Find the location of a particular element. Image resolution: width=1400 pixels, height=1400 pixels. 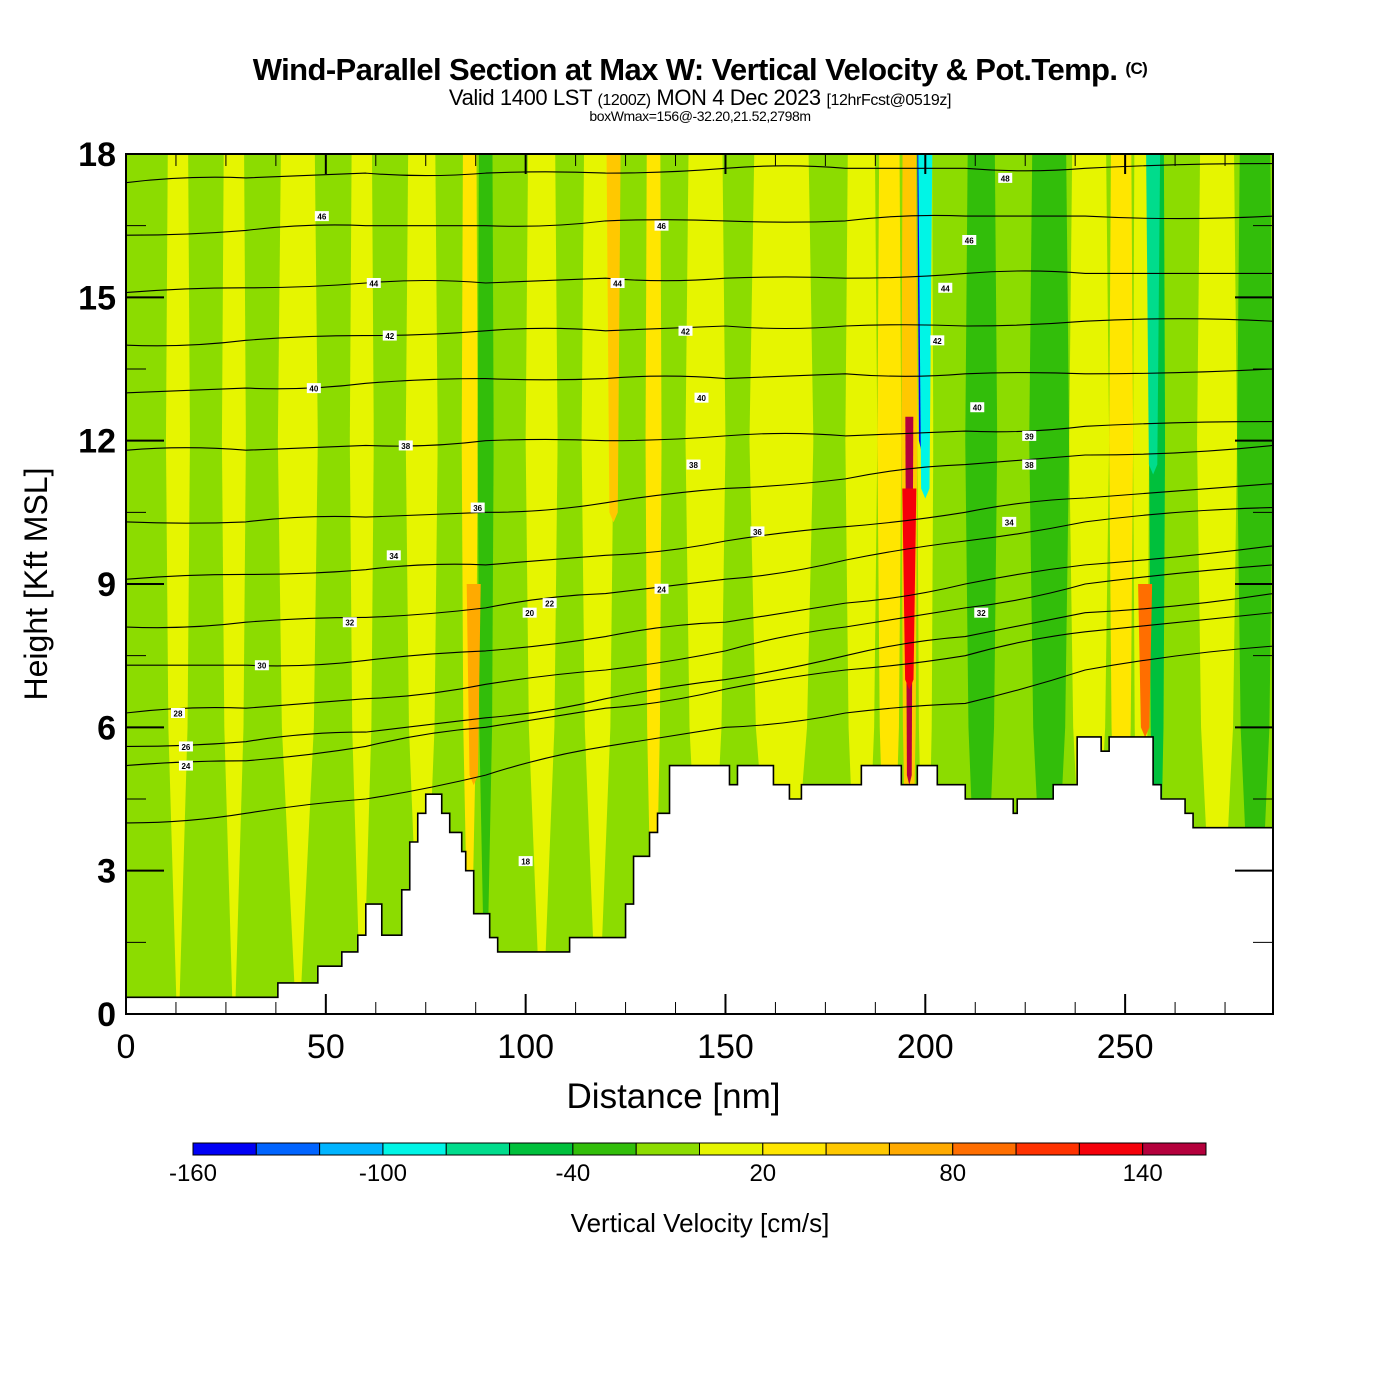

contour-label: 20 is located at coordinates (529, 613).